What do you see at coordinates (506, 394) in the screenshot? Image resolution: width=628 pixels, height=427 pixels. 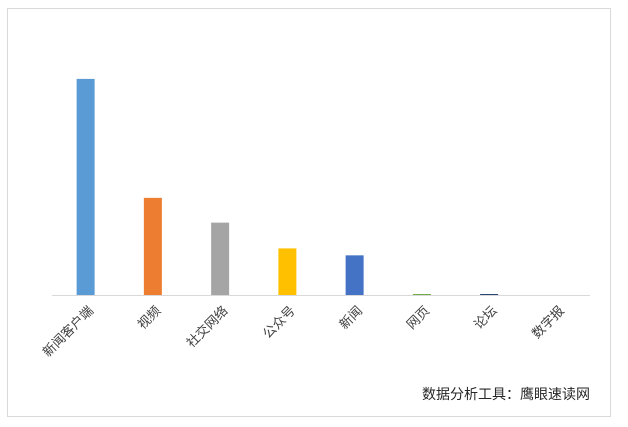 I see `footnote: 数据分析工具：鹰眼速读网` at bounding box center [506, 394].